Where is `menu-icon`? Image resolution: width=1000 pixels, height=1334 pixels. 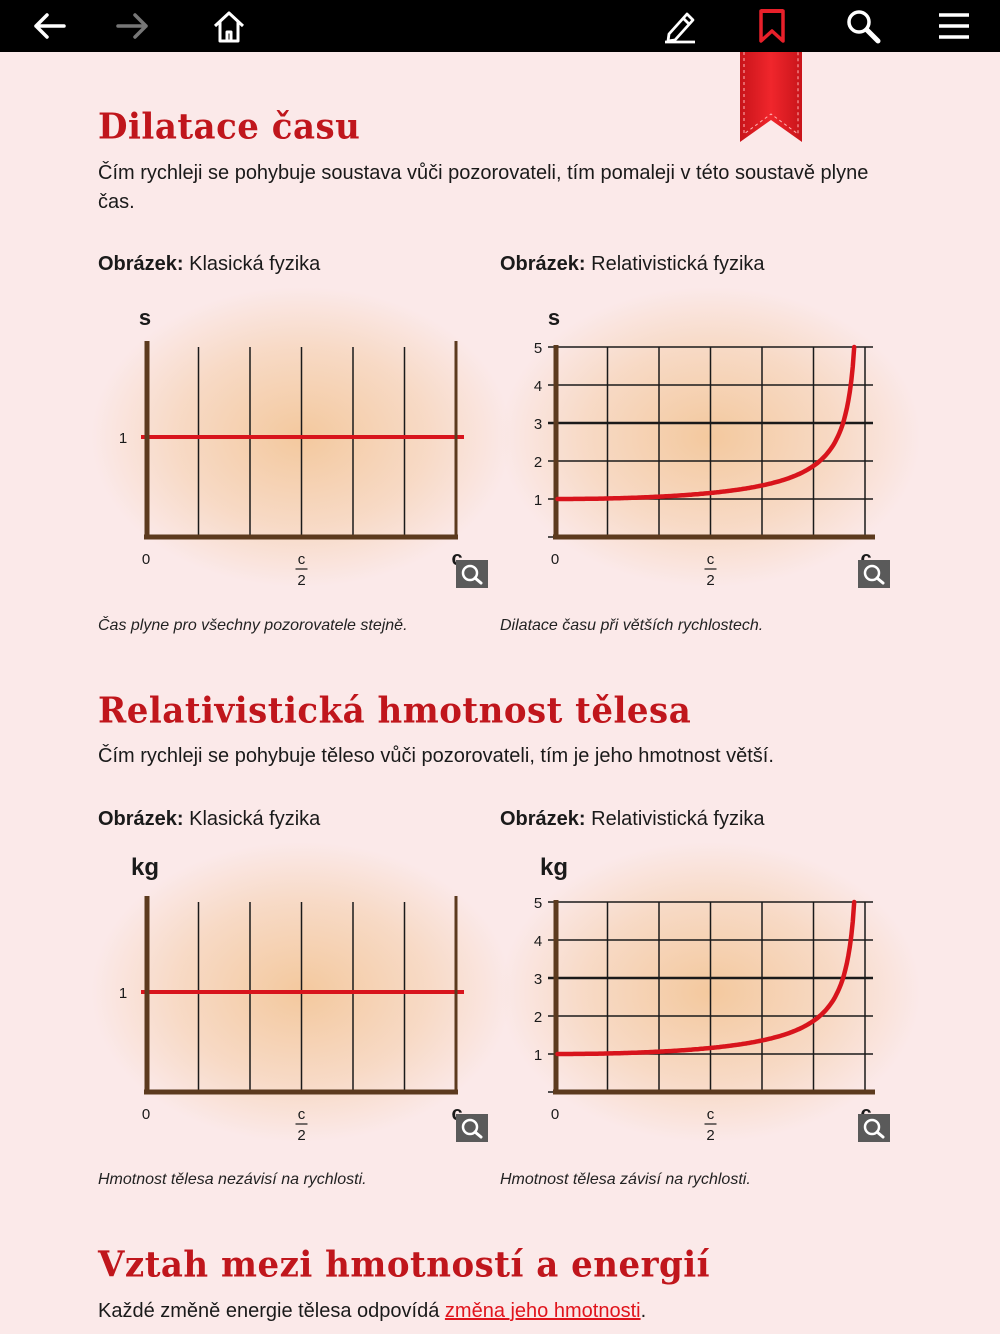 menu-icon is located at coordinates (954, 26).